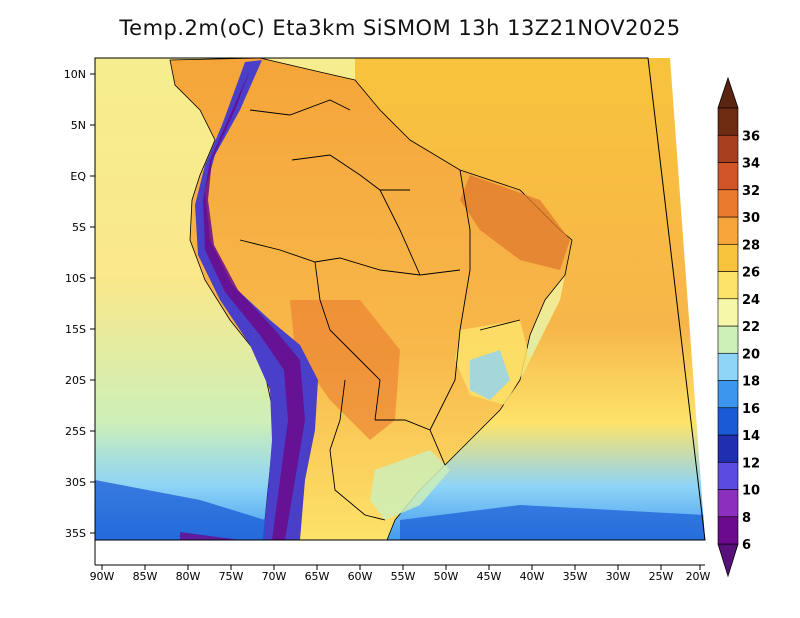 The image size is (800, 618). I want to click on colorbar-low-arrow, so click(728, 560).